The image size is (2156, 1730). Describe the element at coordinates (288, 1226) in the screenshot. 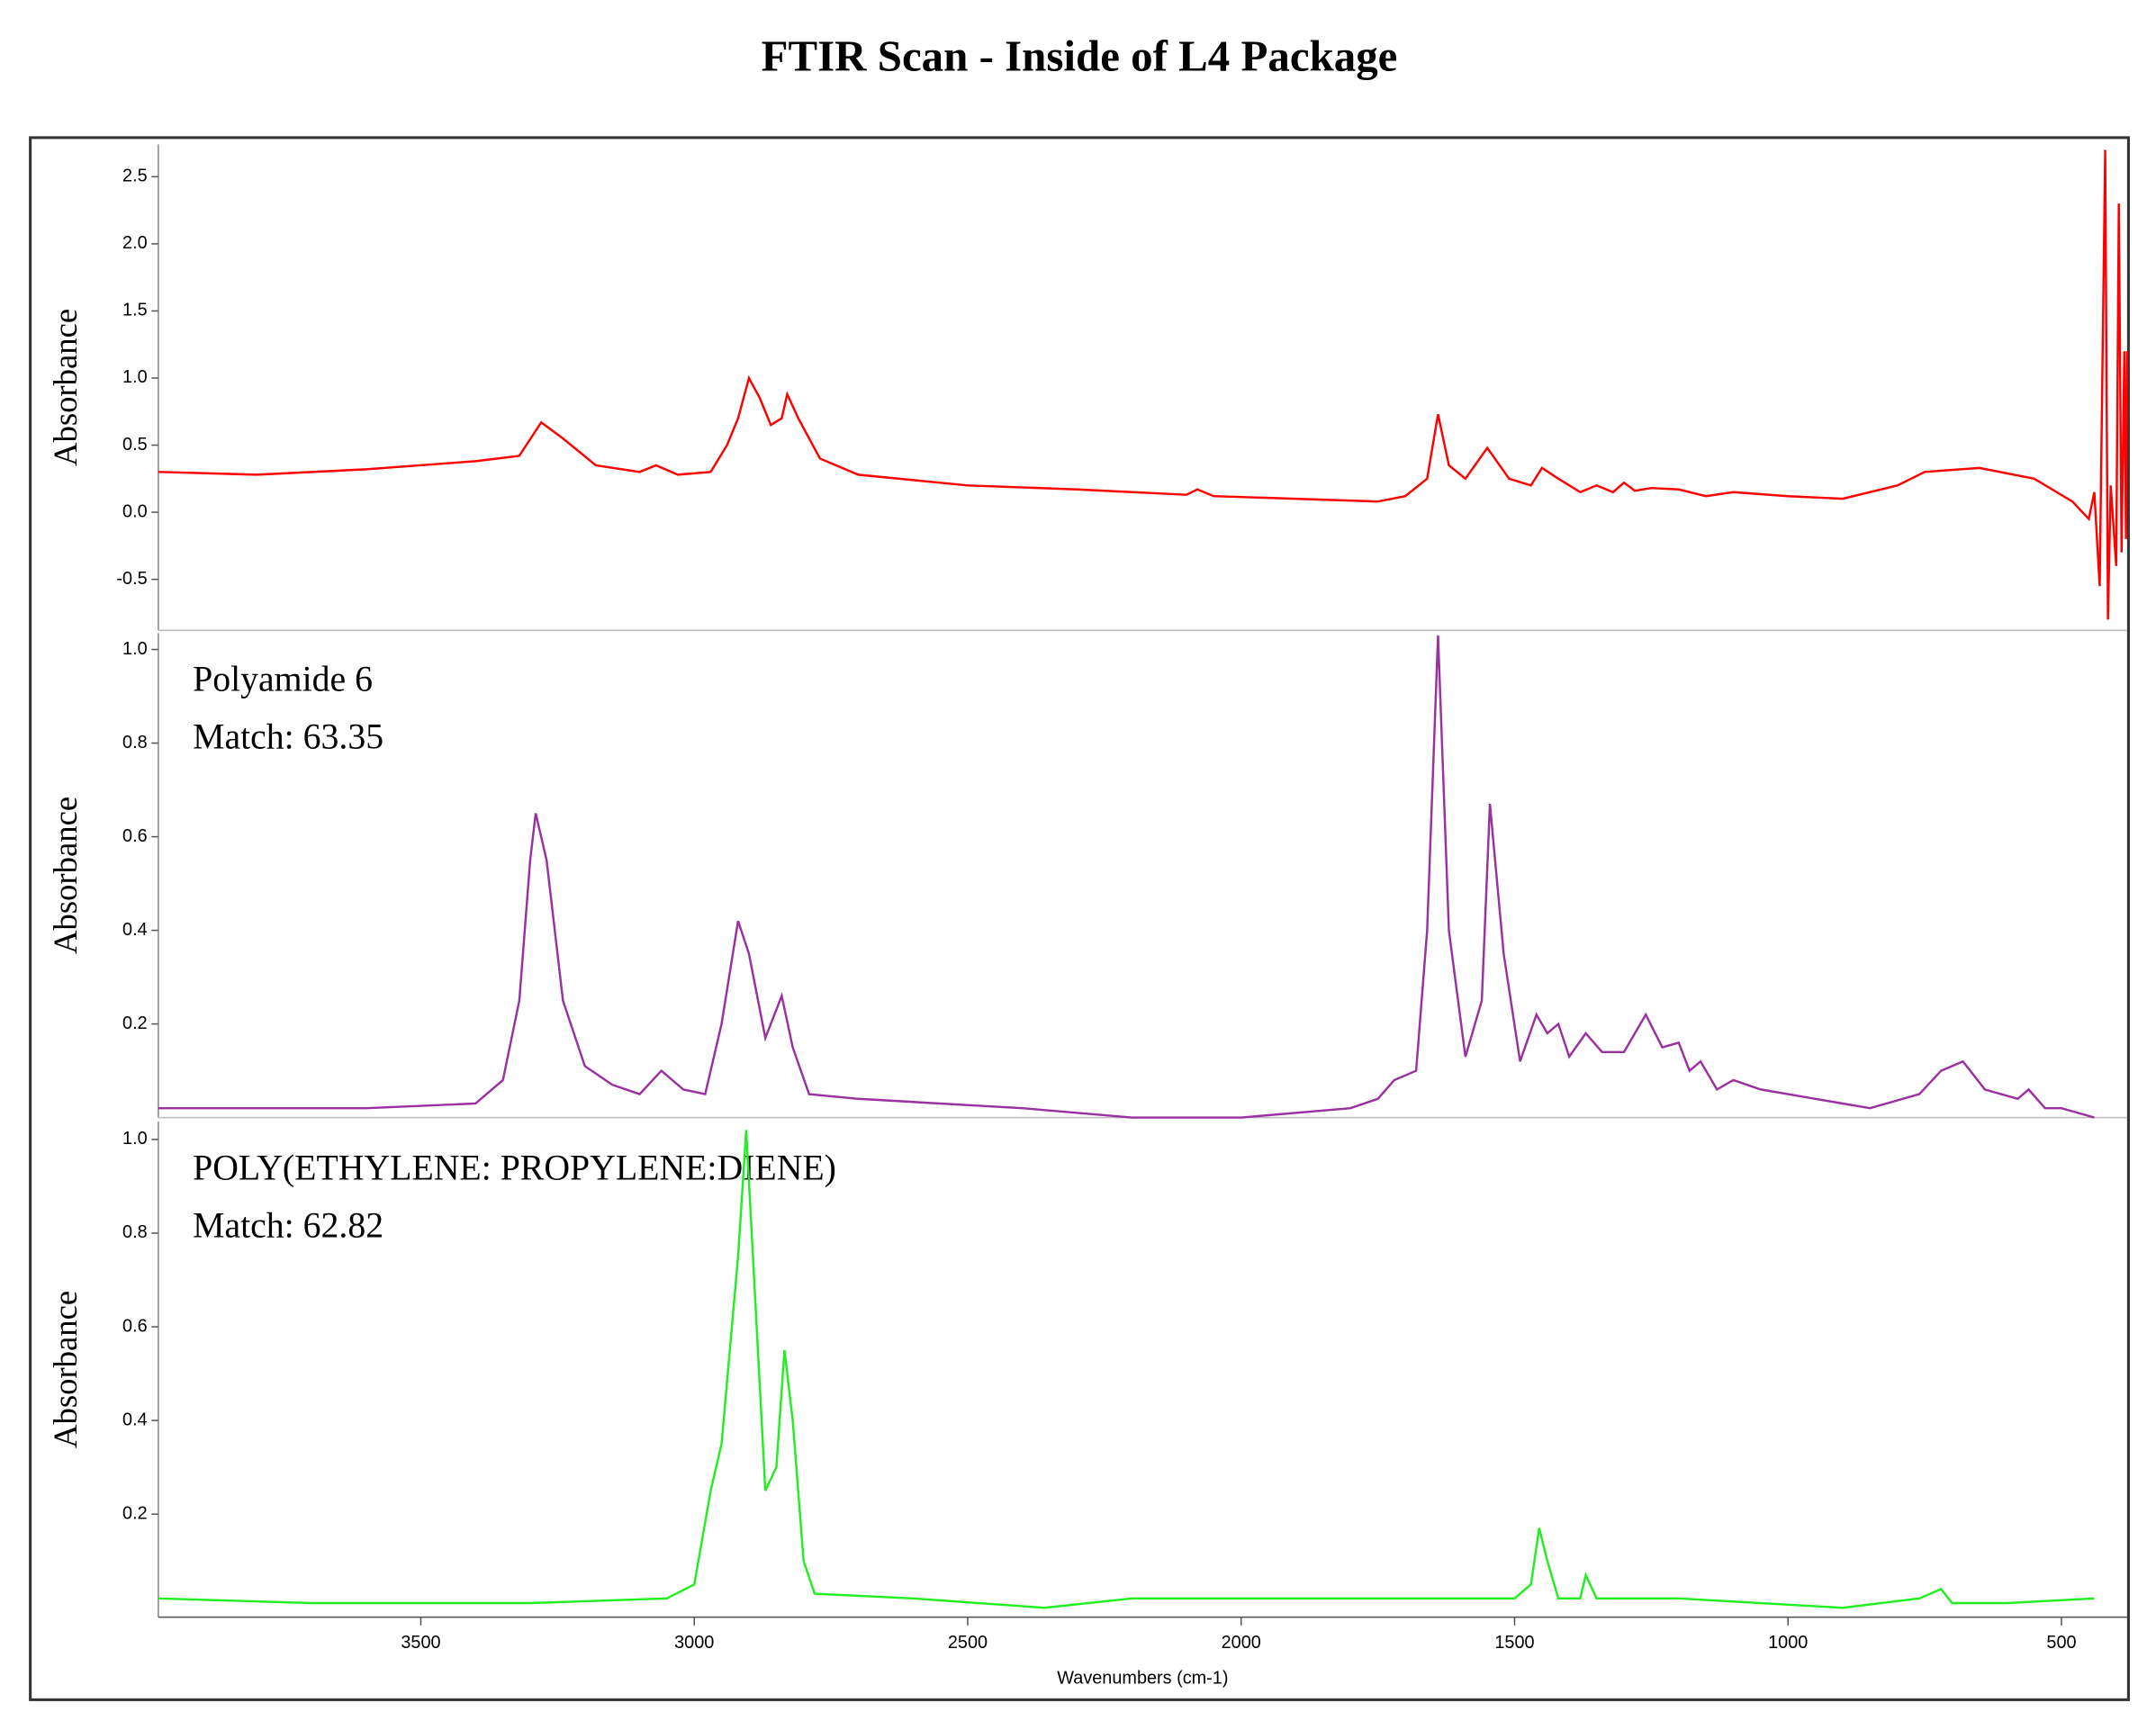

I see `annotation: Match: 62.82` at that location.